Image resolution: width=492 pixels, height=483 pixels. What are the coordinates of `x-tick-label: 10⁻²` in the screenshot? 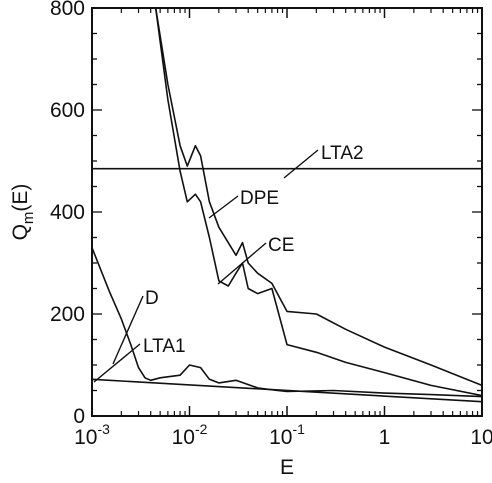 It's located at (190, 435).